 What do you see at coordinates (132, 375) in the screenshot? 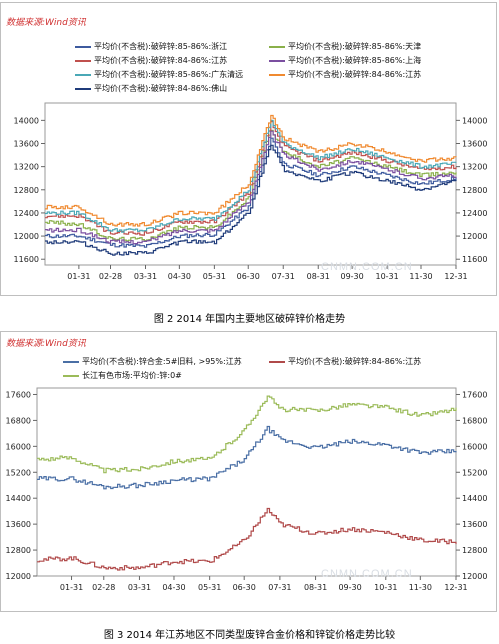
I see `legend-label: 长江有色市场:平均价:锌:0#` at bounding box center [132, 375].